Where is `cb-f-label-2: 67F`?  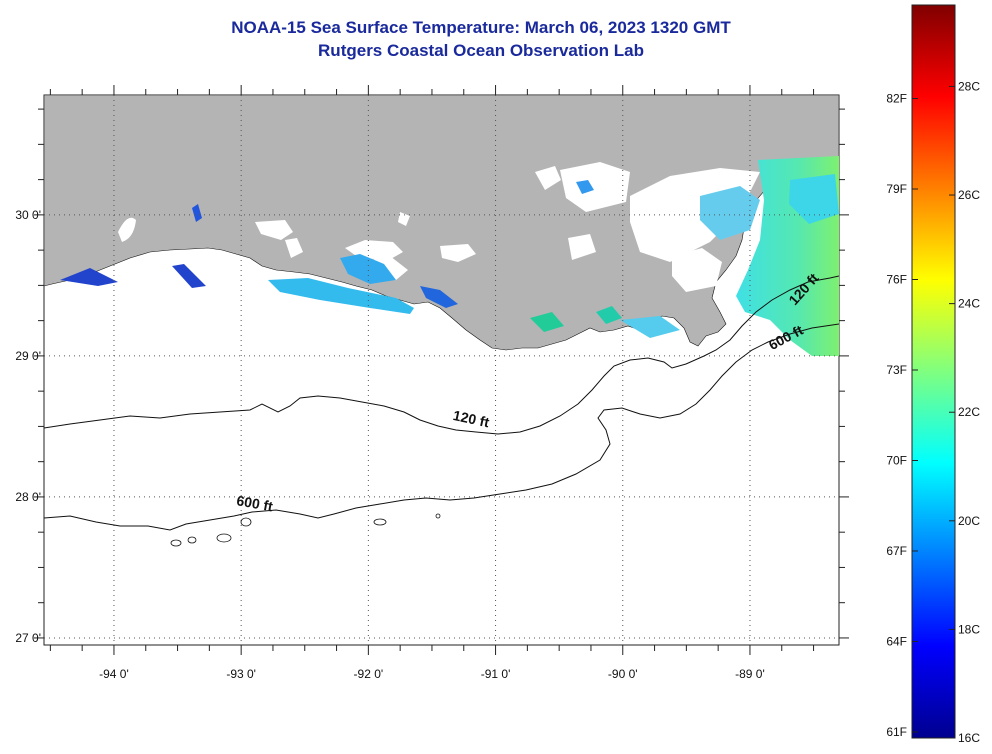
cb-f-label-2: 67F is located at coordinates (896, 551).